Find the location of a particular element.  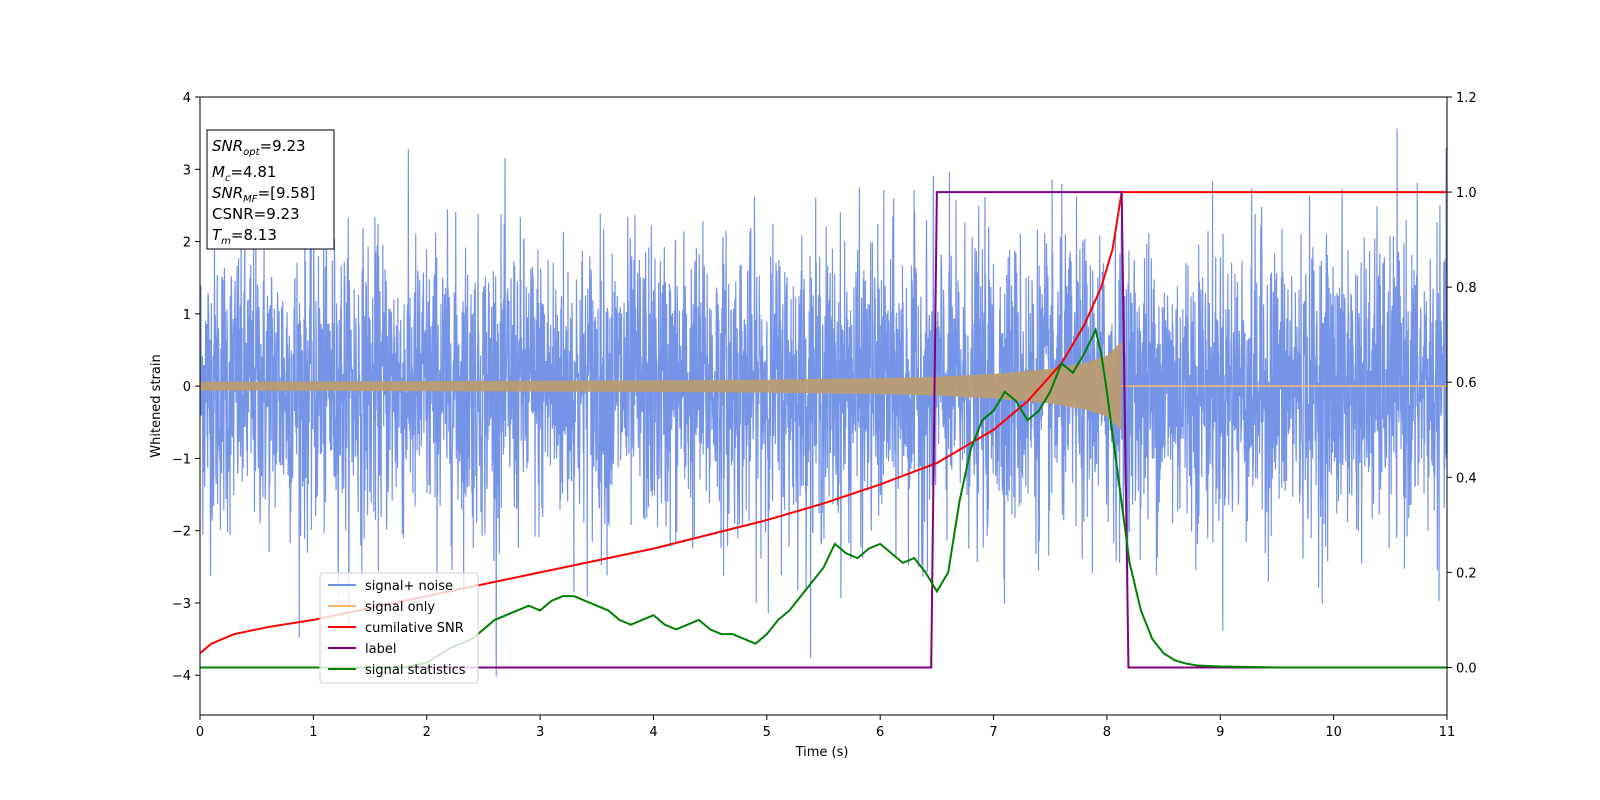

legend-label-signal: signal only is located at coordinates (400, 607).